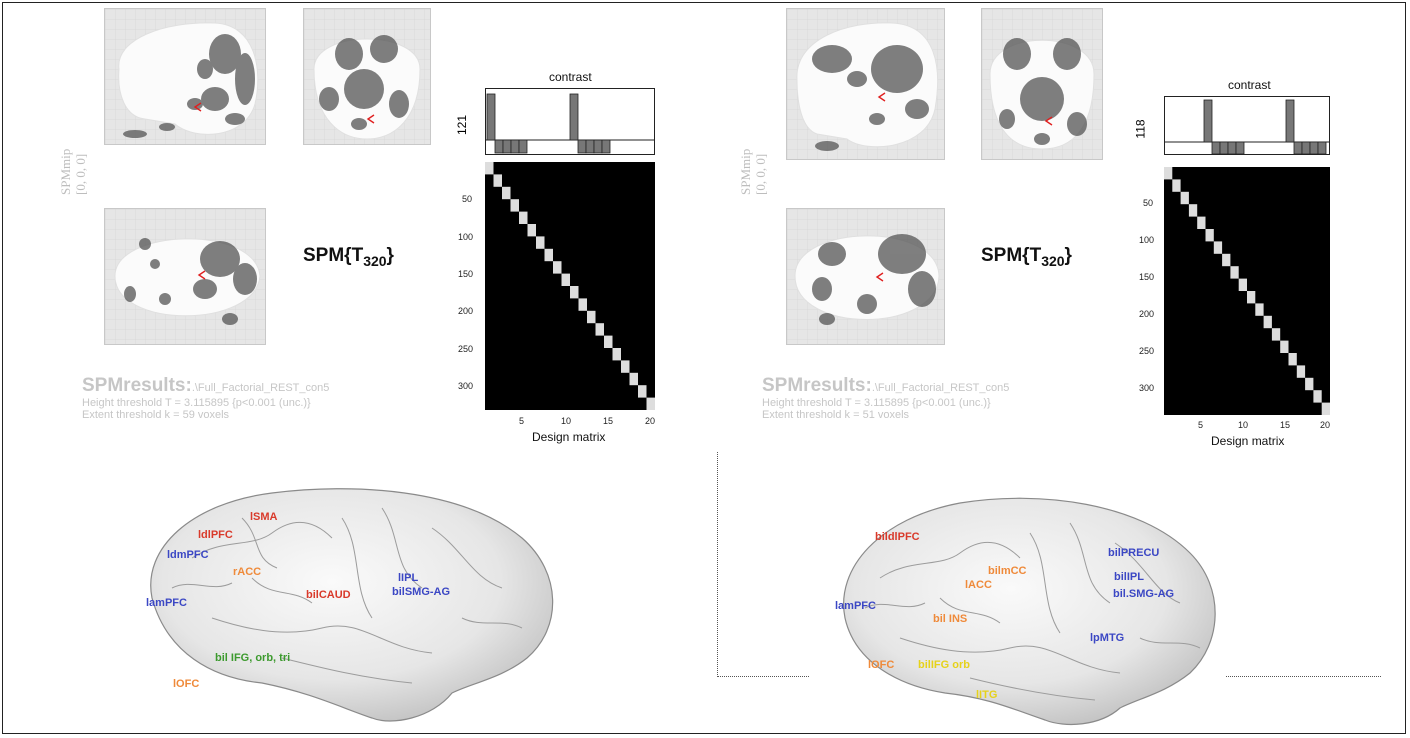 The width and height of the screenshot is (1410, 738). Describe the element at coordinates (186, 684) in the screenshot. I see `region-label: lOFC` at that location.